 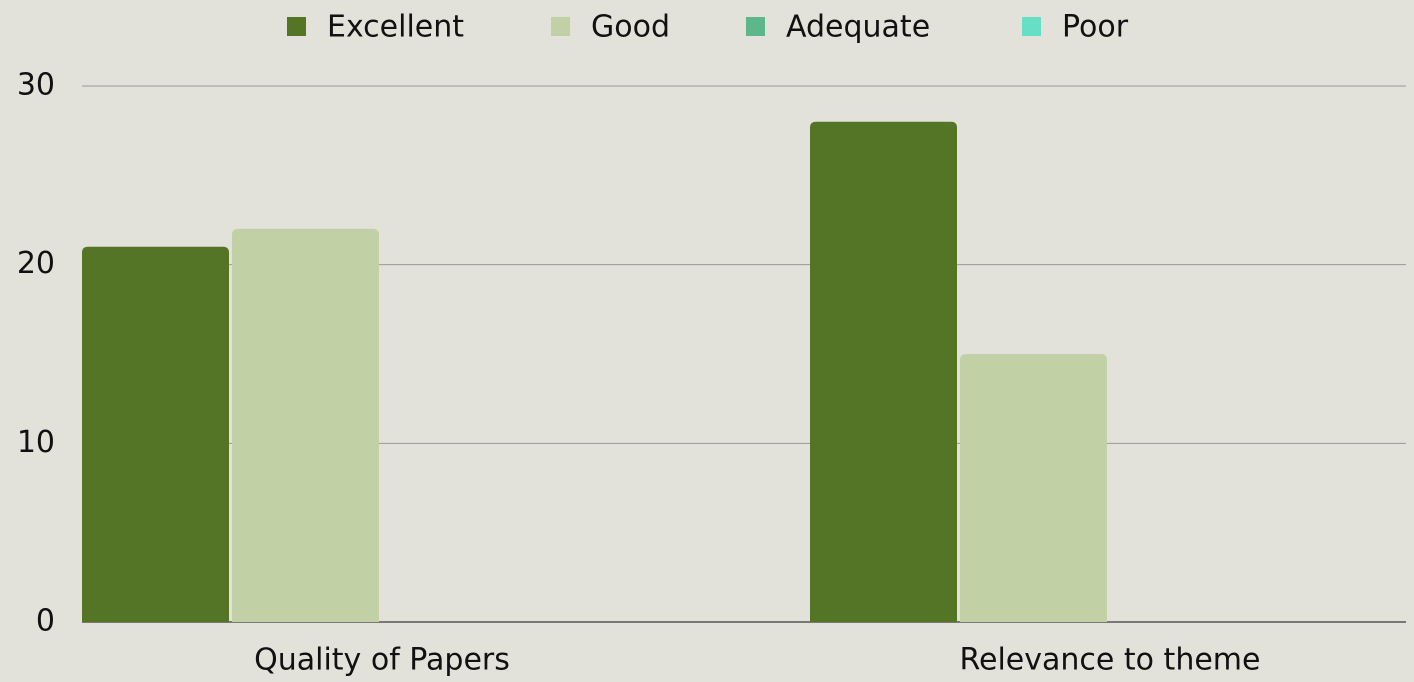 What do you see at coordinates (36, 442) in the screenshot?
I see `y-tick-label: 10` at bounding box center [36, 442].